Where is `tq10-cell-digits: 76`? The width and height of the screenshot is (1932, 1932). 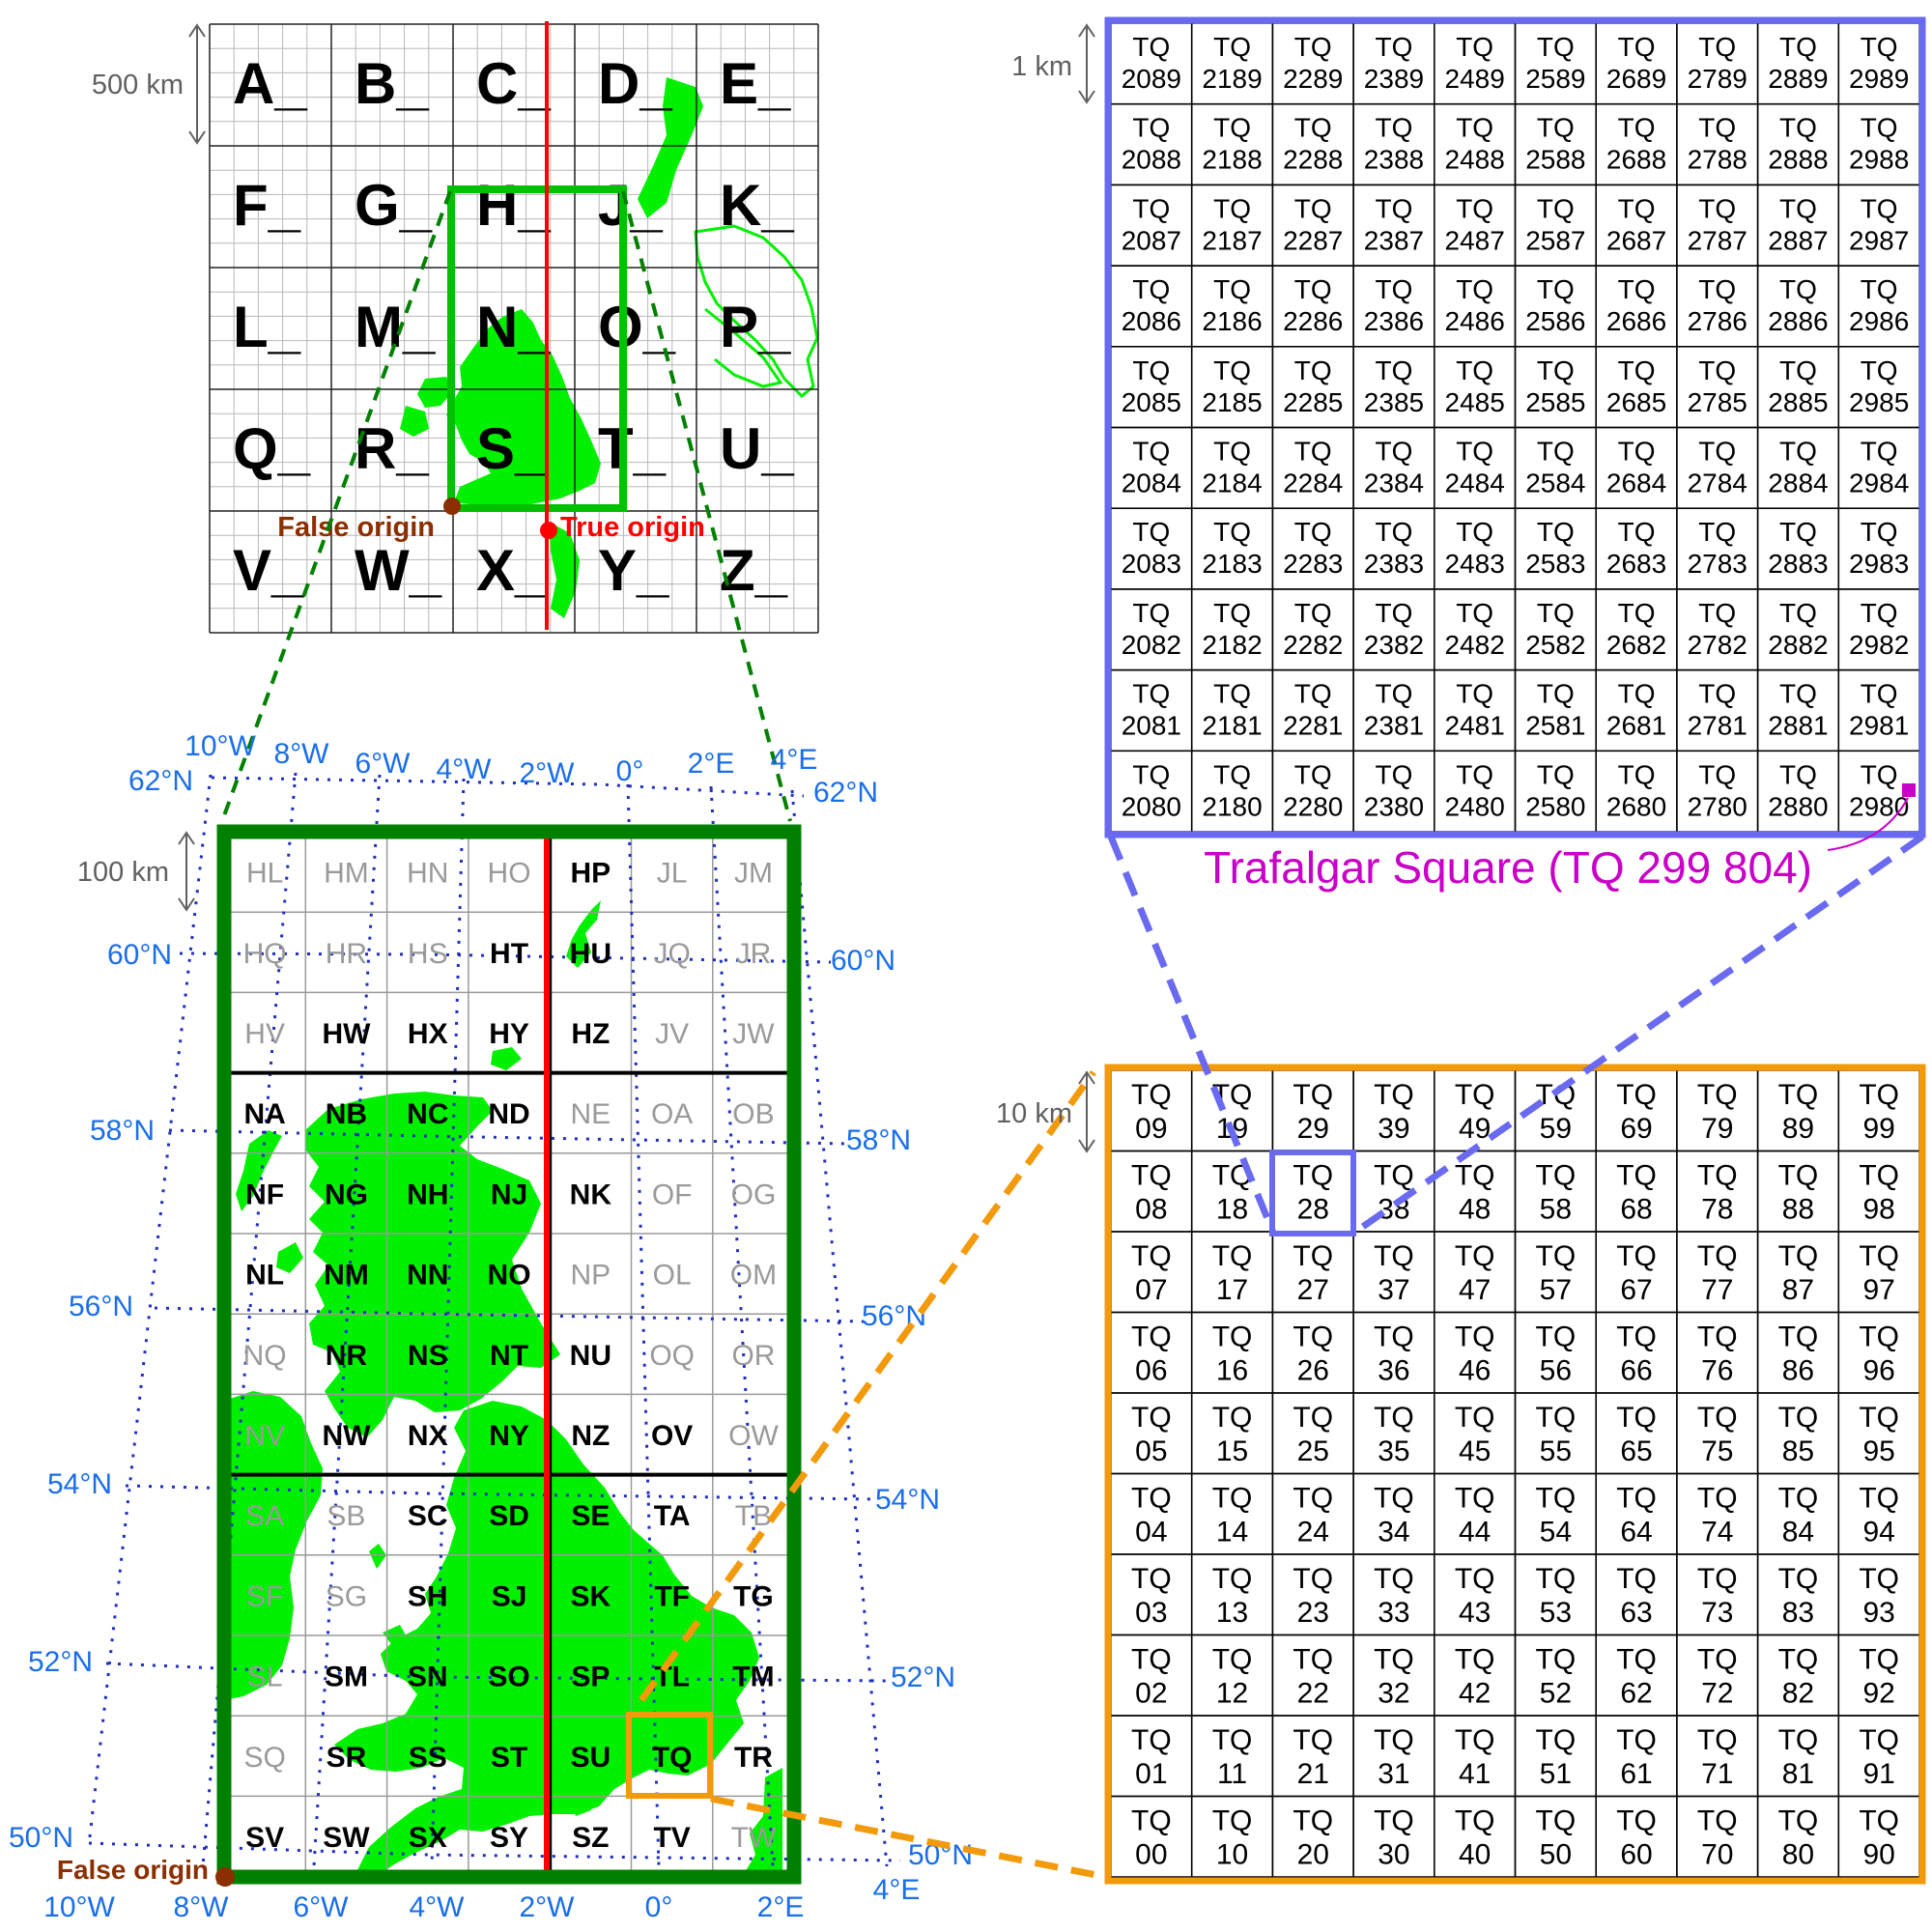 tq10-cell-digits: 76 is located at coordinates (1717, 1371).